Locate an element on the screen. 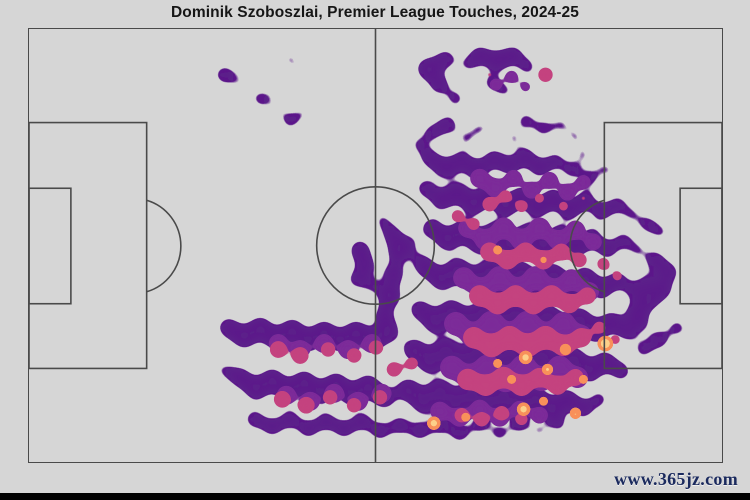 The image size is (750, 500). bottom-bar is located at coordinates (375, 496).